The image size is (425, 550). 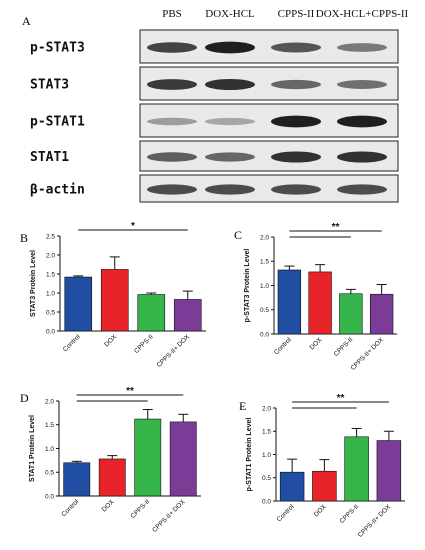 What do you see at coordinates (247, 286) in the screenshot?
I see `y-axis-label: p-STAT3 Protein Level` at bounding box center [247, 286].